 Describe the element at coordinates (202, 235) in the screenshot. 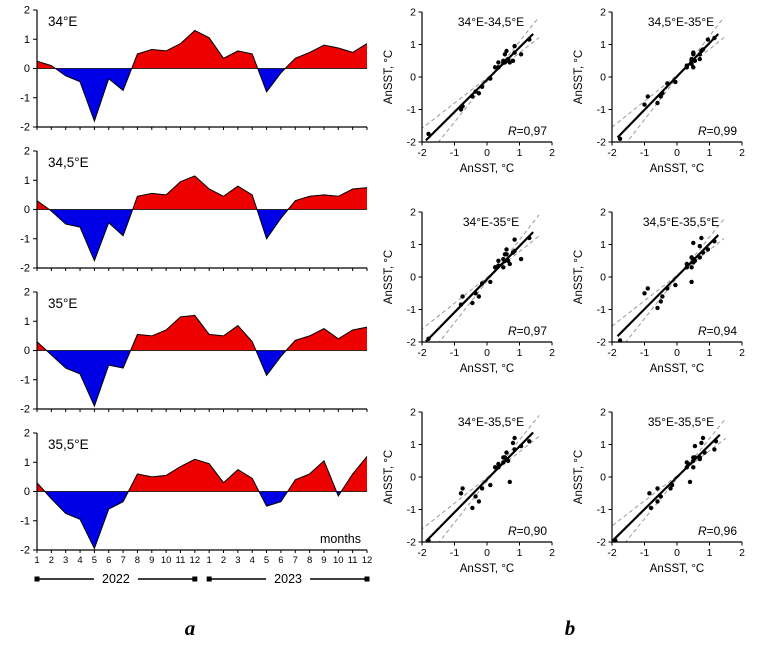

I see `area-negative` at that location.